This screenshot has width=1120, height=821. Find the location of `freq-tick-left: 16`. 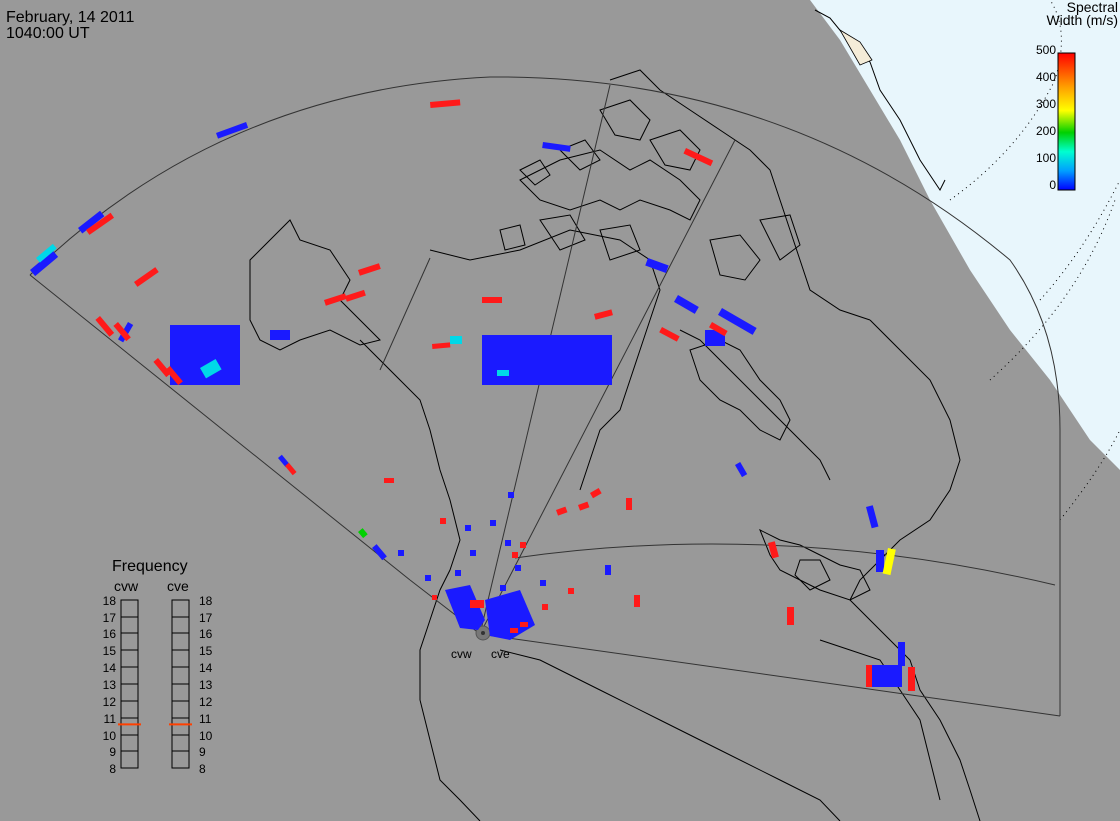

freq-tick-left: 16 is located at coordinates (109, 634).